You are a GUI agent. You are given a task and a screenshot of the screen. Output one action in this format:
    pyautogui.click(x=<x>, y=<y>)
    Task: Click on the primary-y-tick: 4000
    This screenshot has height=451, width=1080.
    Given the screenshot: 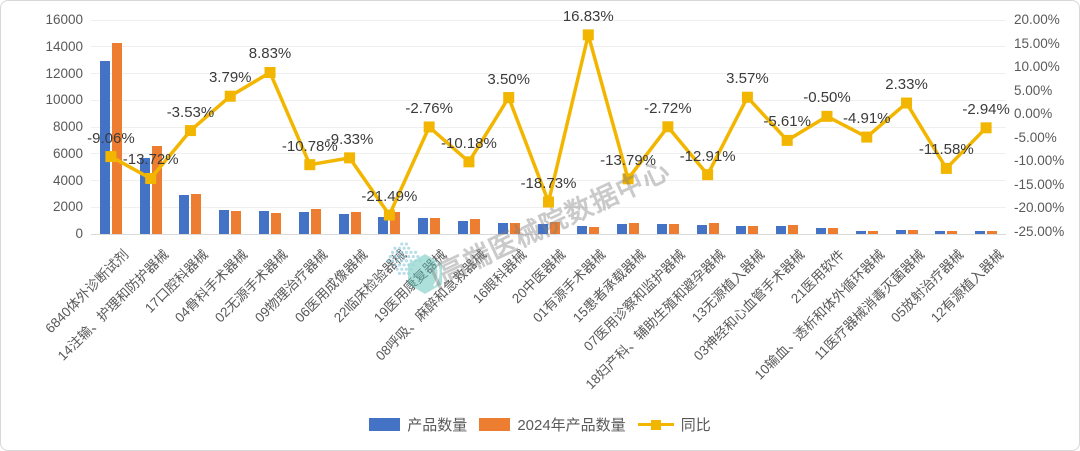 What is the action you would take?
    pyautogui.click(x=67, y=180)
    